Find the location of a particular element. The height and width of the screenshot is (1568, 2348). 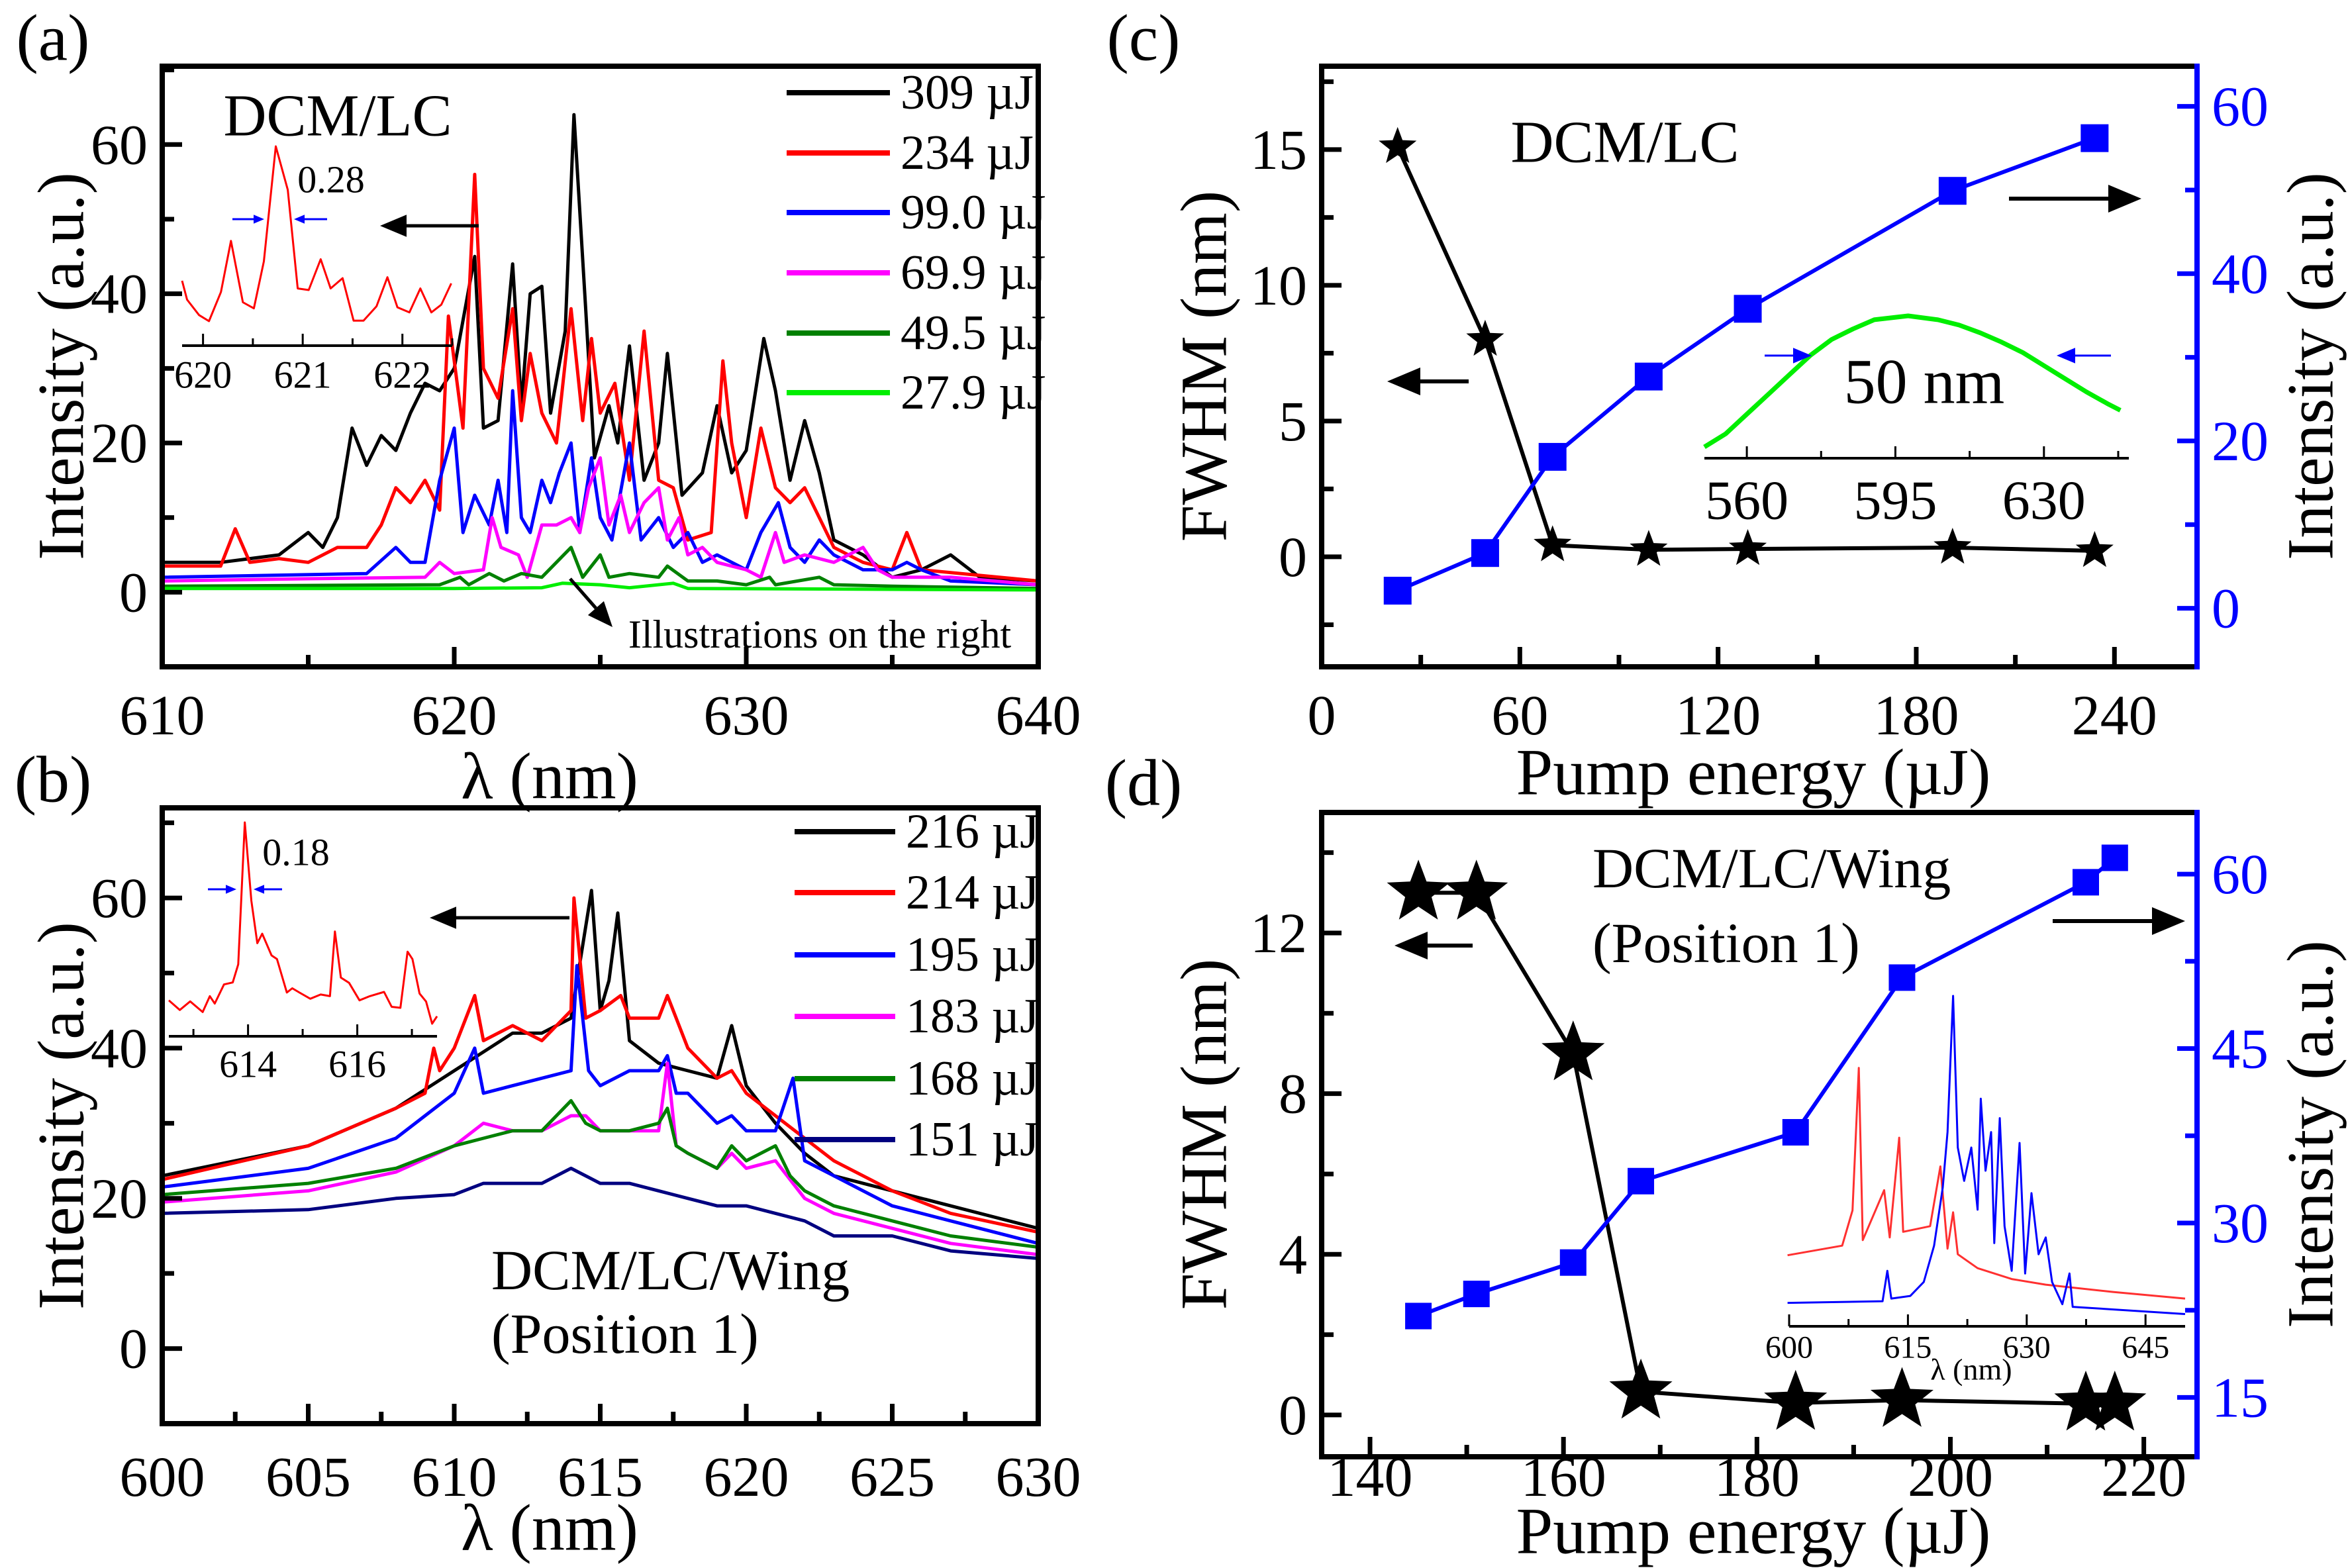

x-tick-label: 0 is located at coordinates (1322, 715).